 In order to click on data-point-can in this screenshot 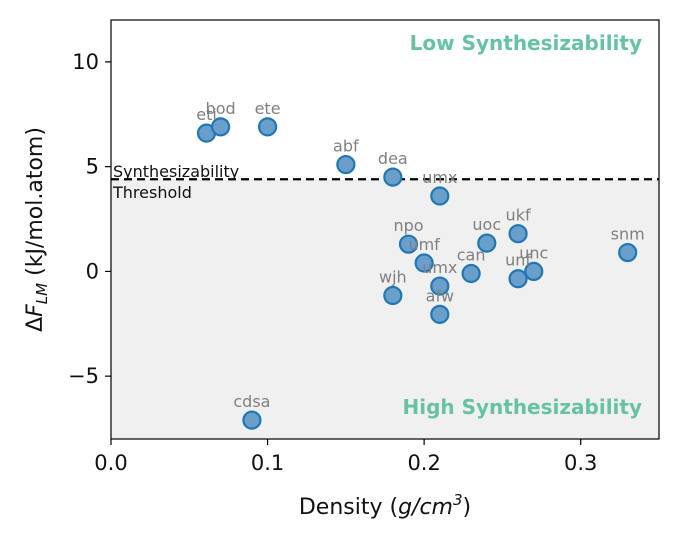, I will do `click(471, 273)`.